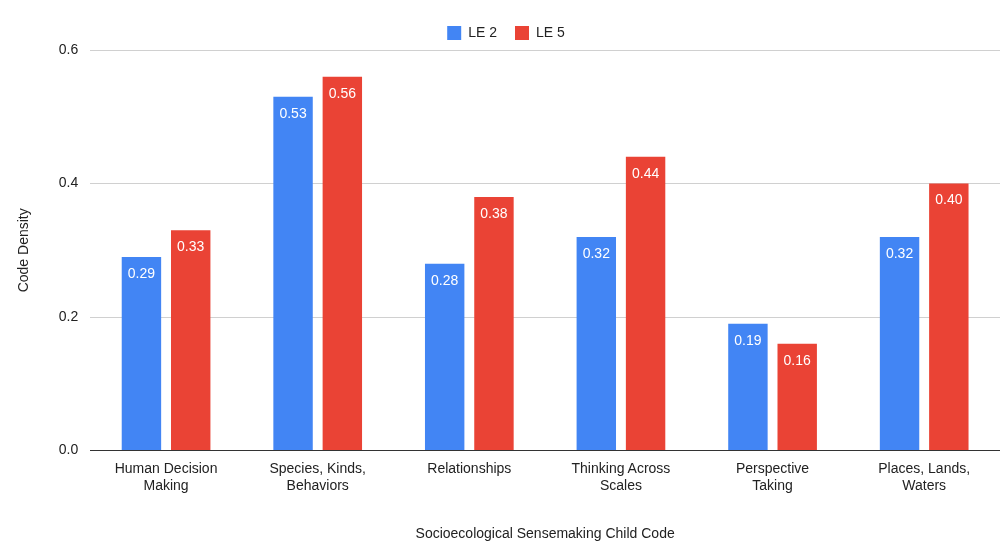  What do you see at coordinates (68, 449) in the screenshot?
I see `y-tick-label: 0.0` at bounding box center [68, 449].